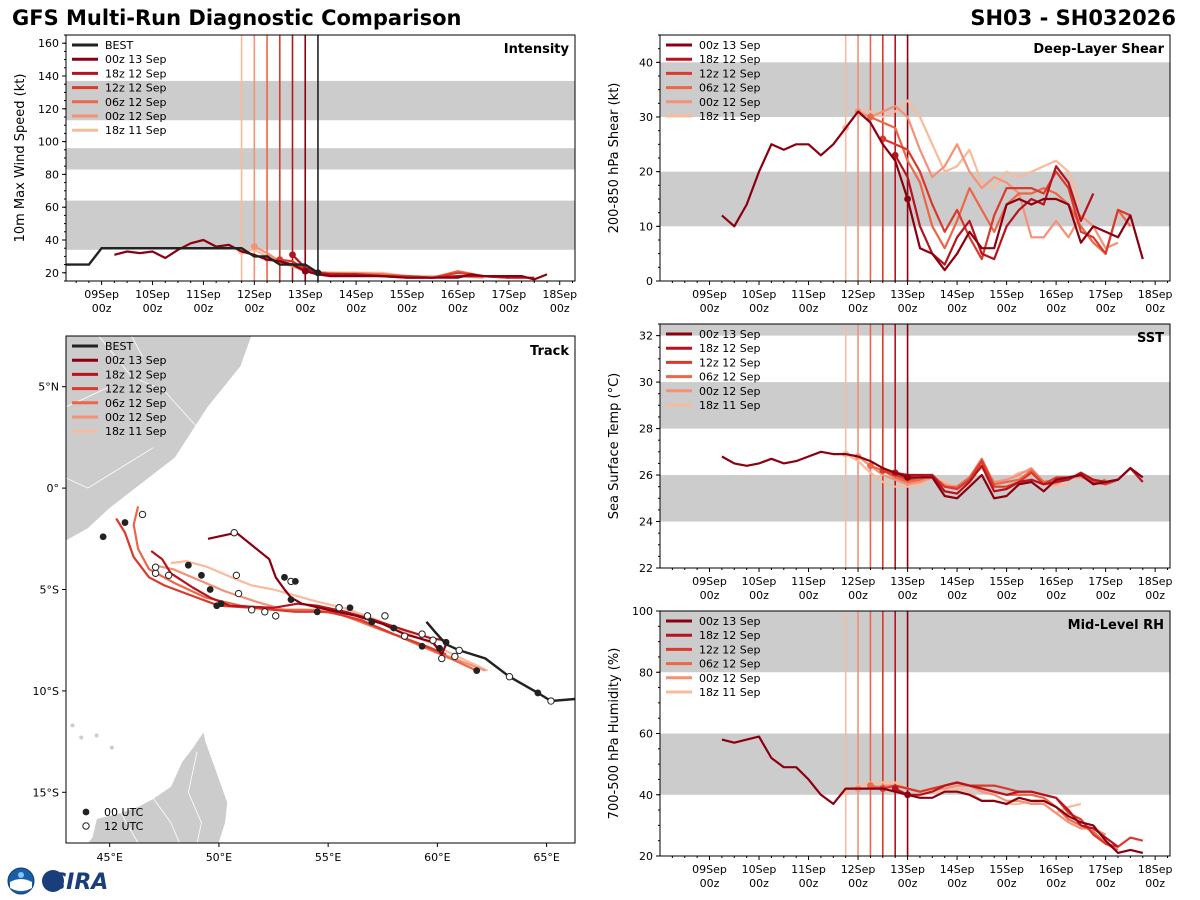  What do you see at coordinates (537, 49) in the screenshot?
I see `panel-title: Intensity` at bounding box center [537, 49].